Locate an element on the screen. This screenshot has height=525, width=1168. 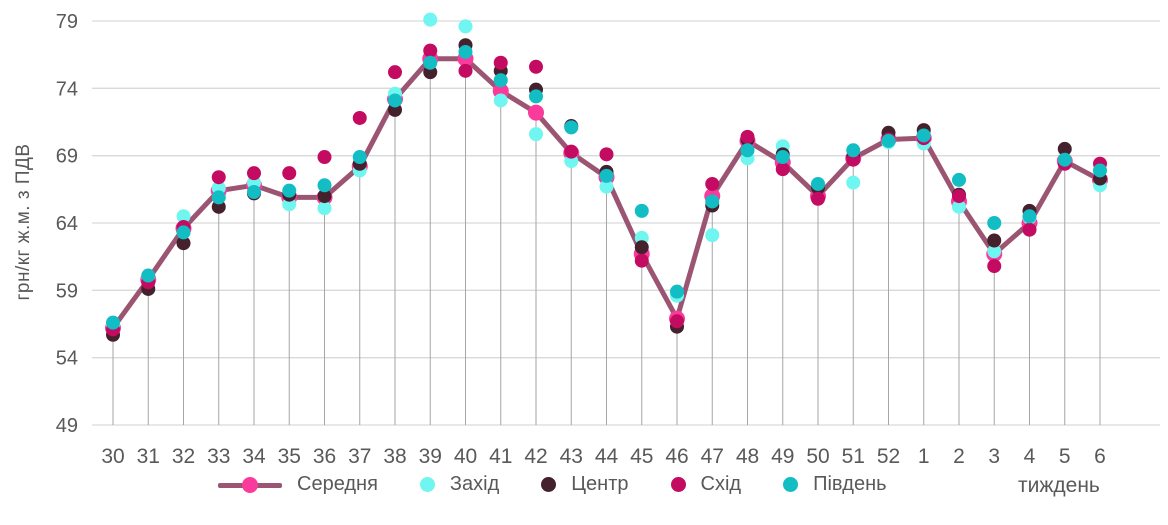
y-tick-label: 54 is located at coordinates (67, 359).